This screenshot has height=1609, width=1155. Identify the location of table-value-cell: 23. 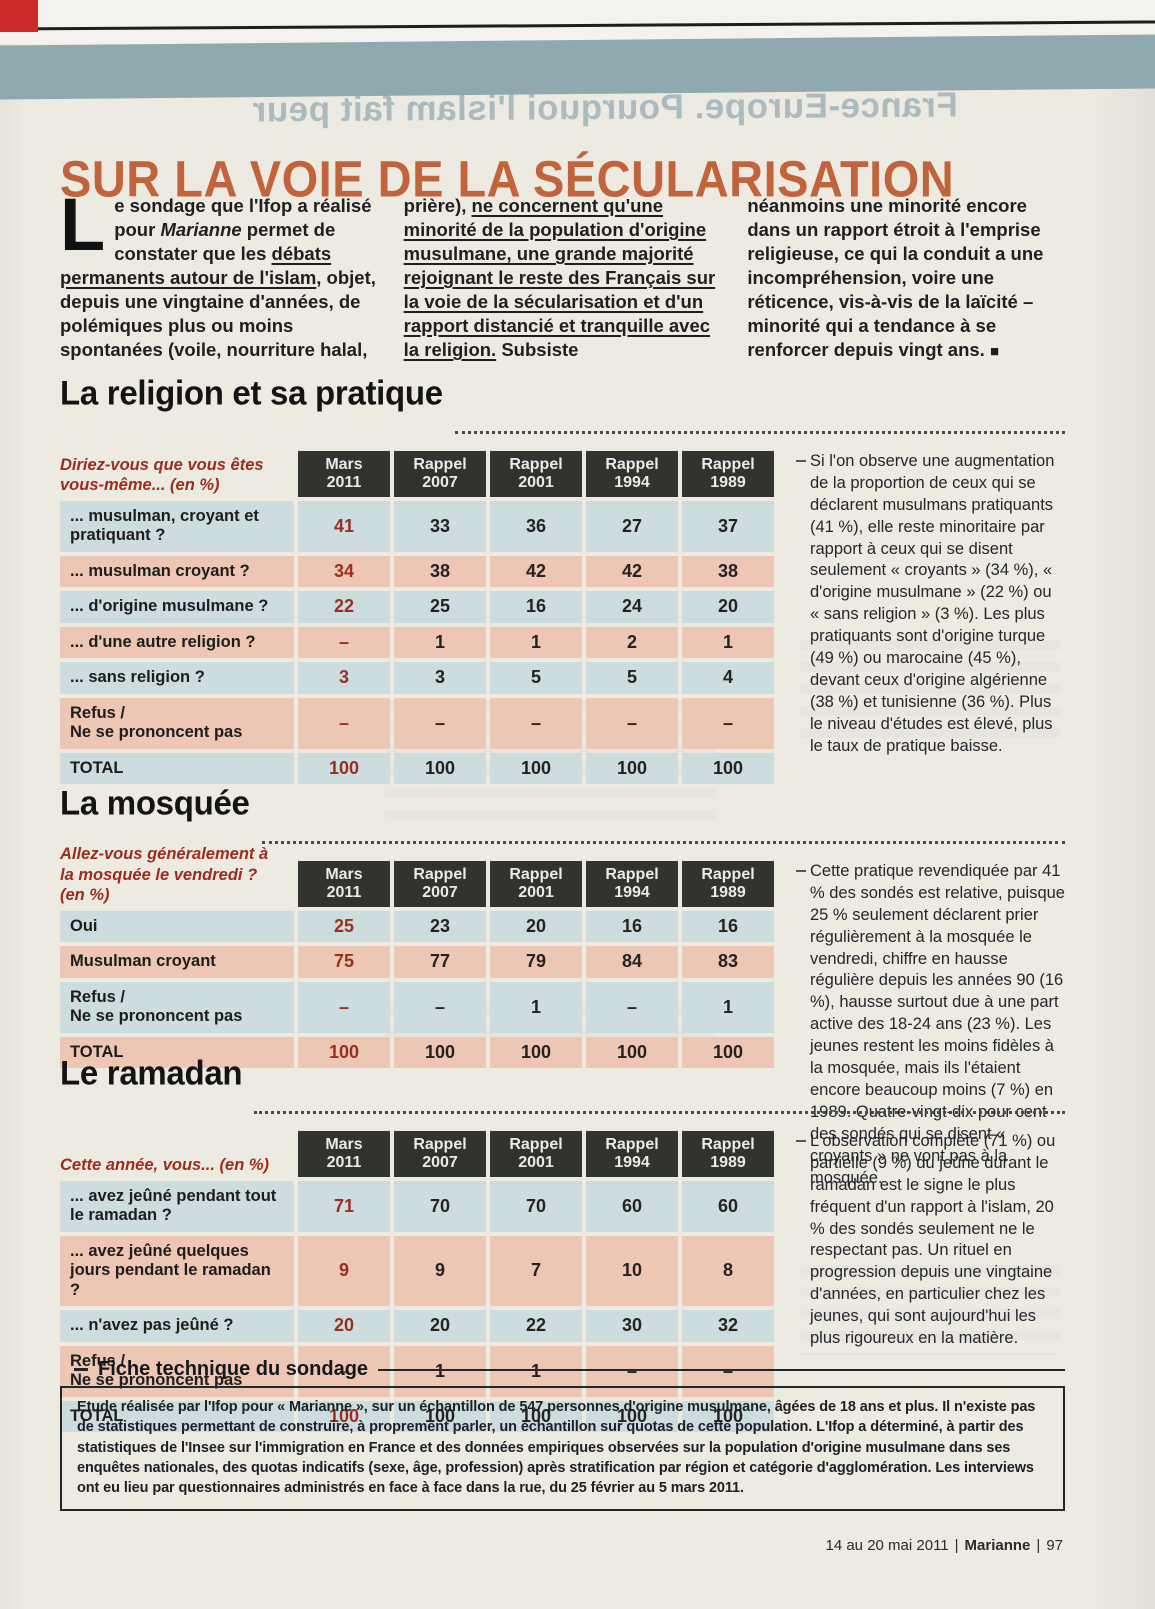
(440, 926).